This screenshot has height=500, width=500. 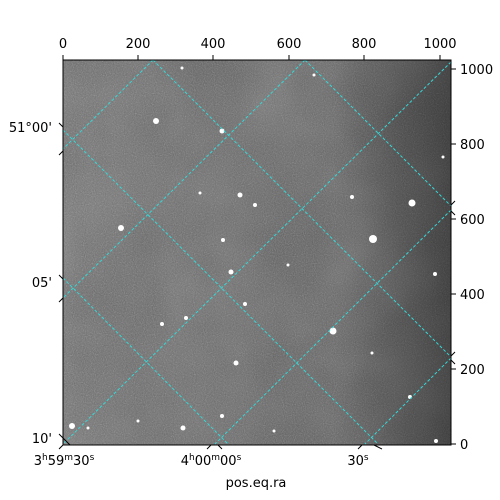 What do you see at coordinates (439, 44) in the screenshot?
I see `top-tick-label: 1000` at bounding box center [439, 44].